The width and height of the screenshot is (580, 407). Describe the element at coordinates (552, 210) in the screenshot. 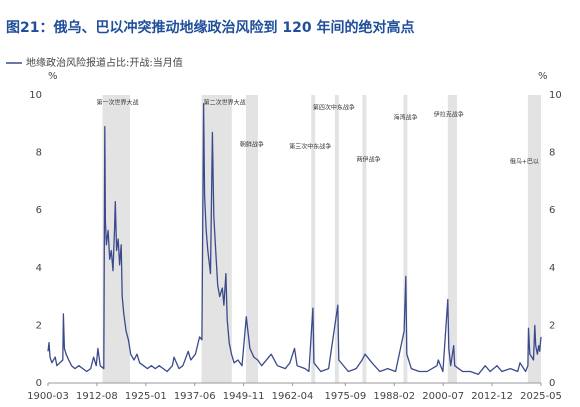

I see `y2-tick-label: 6` at that location.